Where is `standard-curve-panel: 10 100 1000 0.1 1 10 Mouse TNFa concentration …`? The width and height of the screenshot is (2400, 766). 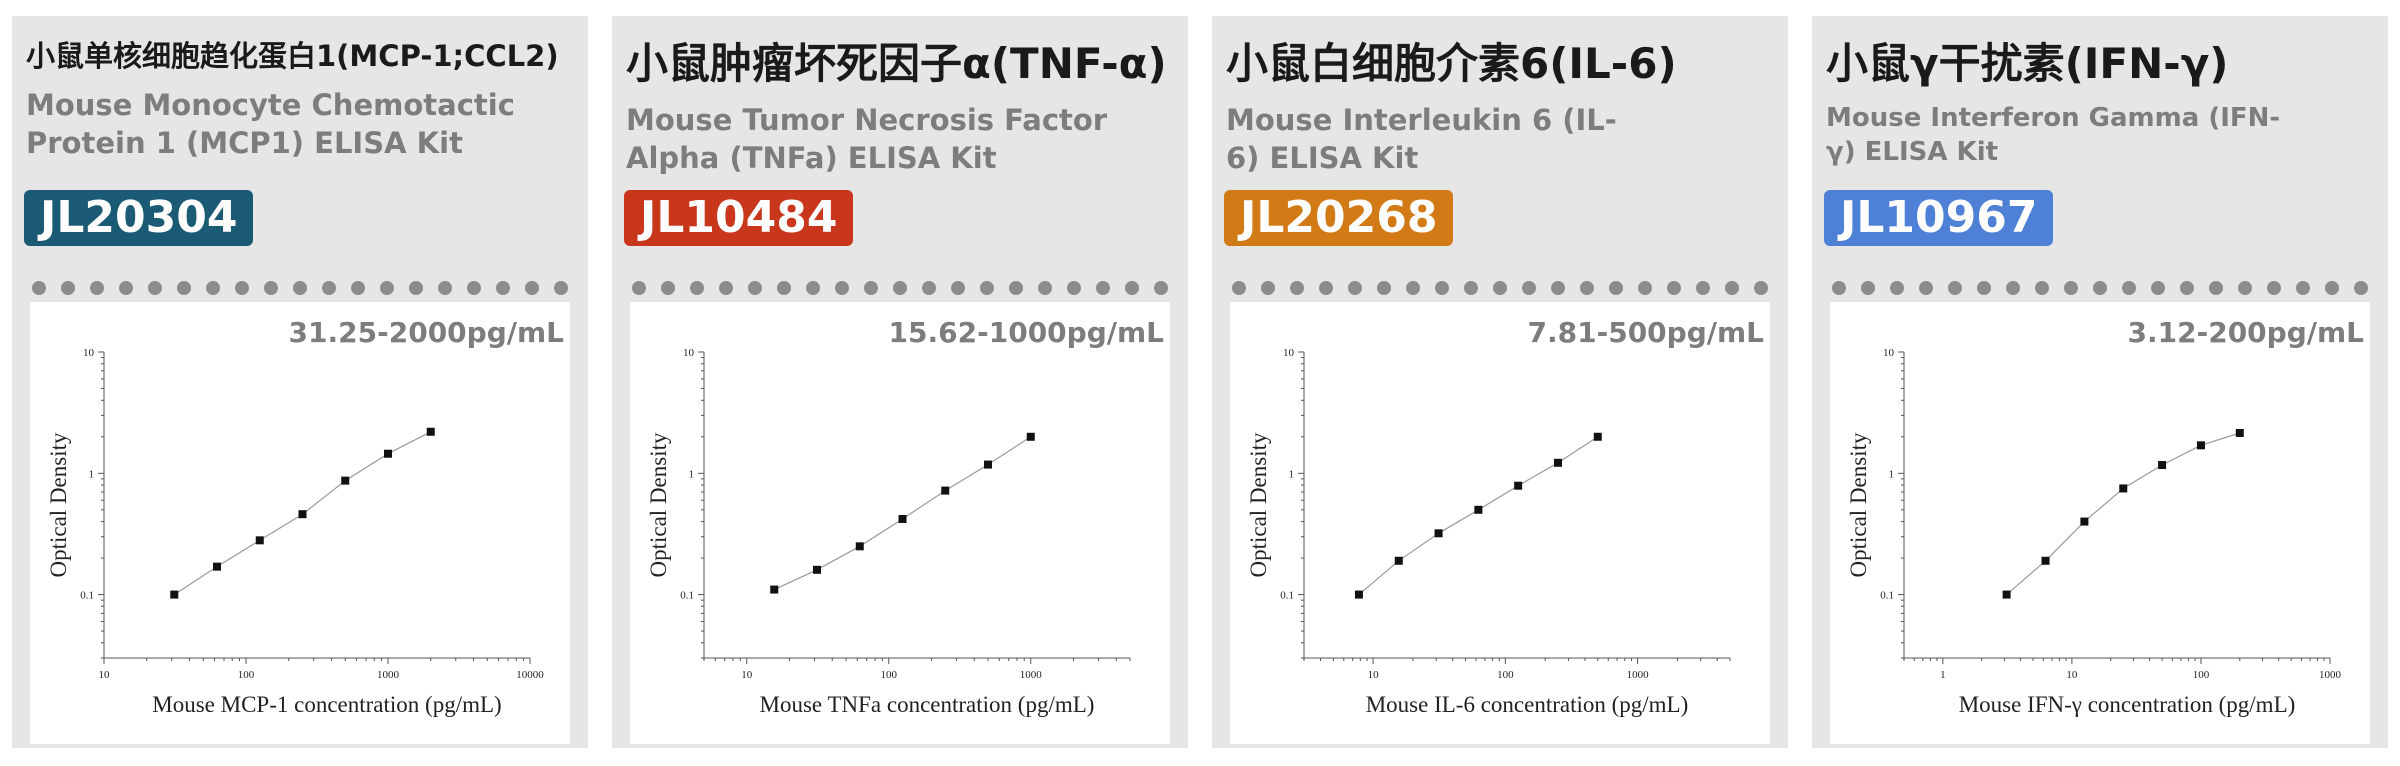
standard-curve-panel: 10 100 1000 0.1 1 10 Mouse TNFa concentration … is located at coordinates (900, 523).